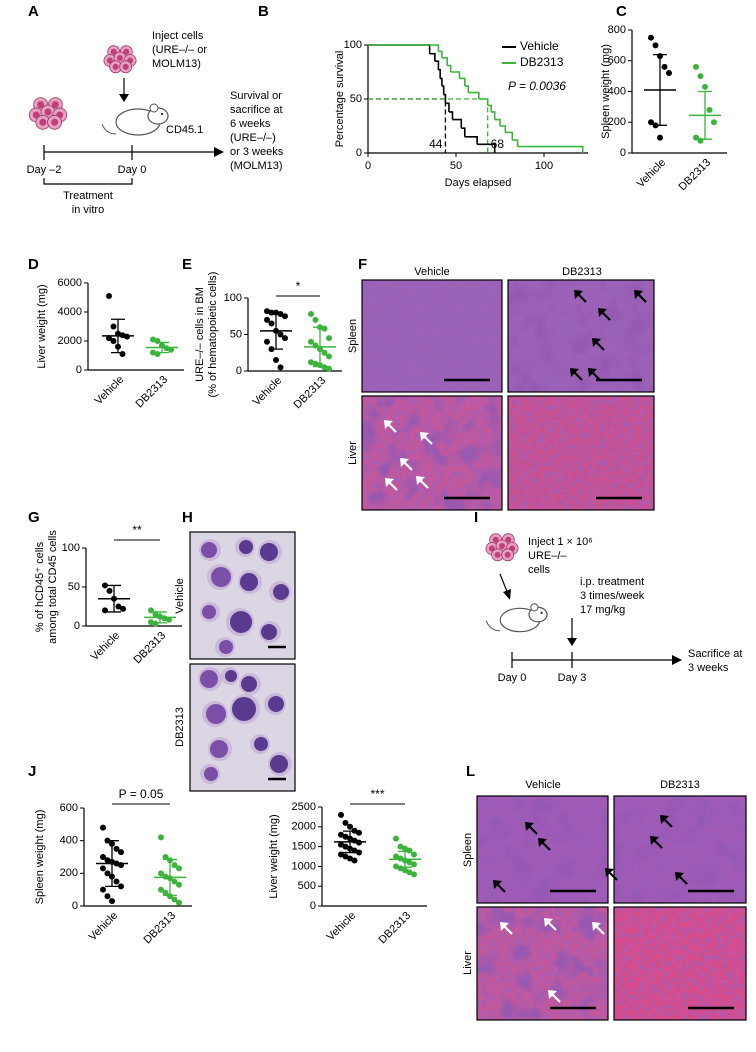 This screenshot has width=756, height=1052. Describe the element at coordinates (184, 130) in the screenshot. I see `marker-text: CD45.1` at that location.